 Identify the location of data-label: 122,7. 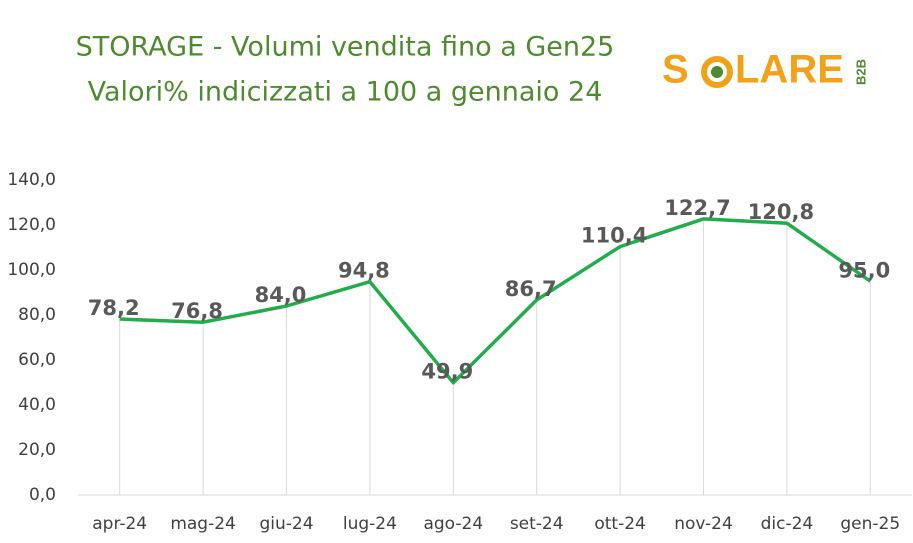
(697, 208).